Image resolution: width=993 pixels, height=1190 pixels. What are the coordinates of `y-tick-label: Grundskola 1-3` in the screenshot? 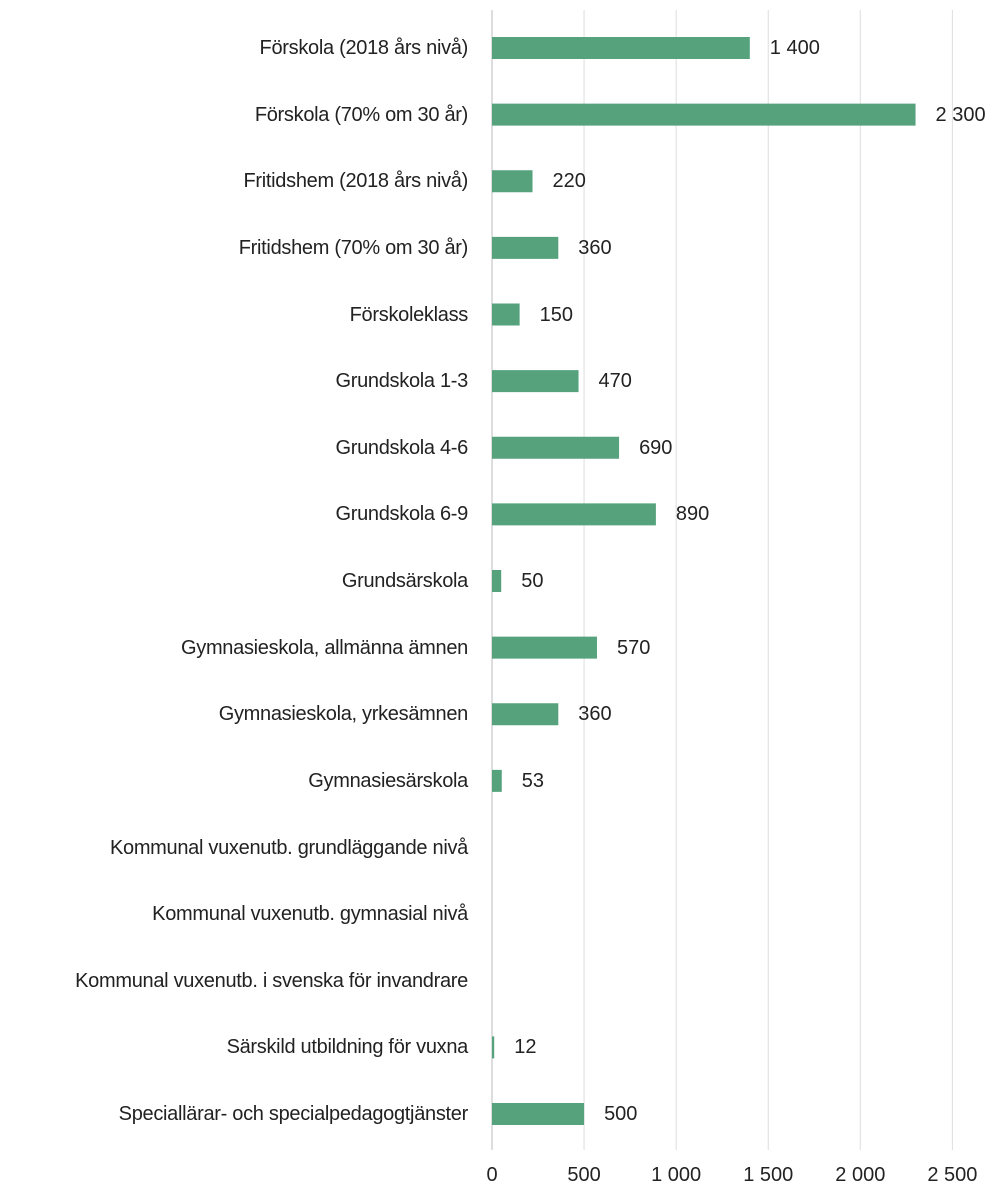 It's located at (401, 381).